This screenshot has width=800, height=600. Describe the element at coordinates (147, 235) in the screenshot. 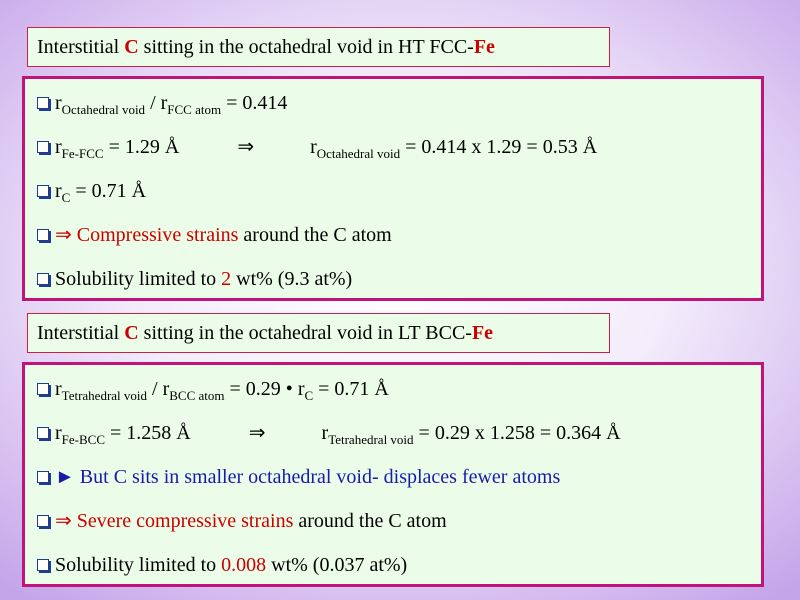

I see `text: ⇒ Compressive strains` at that location.